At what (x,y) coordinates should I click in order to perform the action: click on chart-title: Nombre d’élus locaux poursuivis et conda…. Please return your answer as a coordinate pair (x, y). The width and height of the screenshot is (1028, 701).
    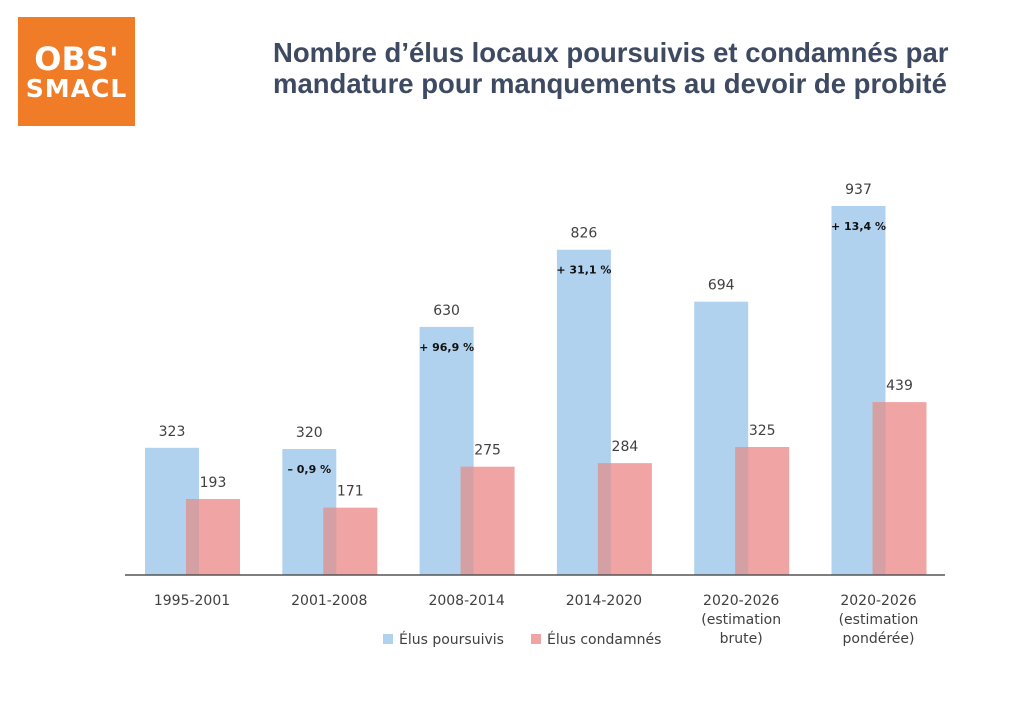
    Looking at the image, I should click on (643, 68).